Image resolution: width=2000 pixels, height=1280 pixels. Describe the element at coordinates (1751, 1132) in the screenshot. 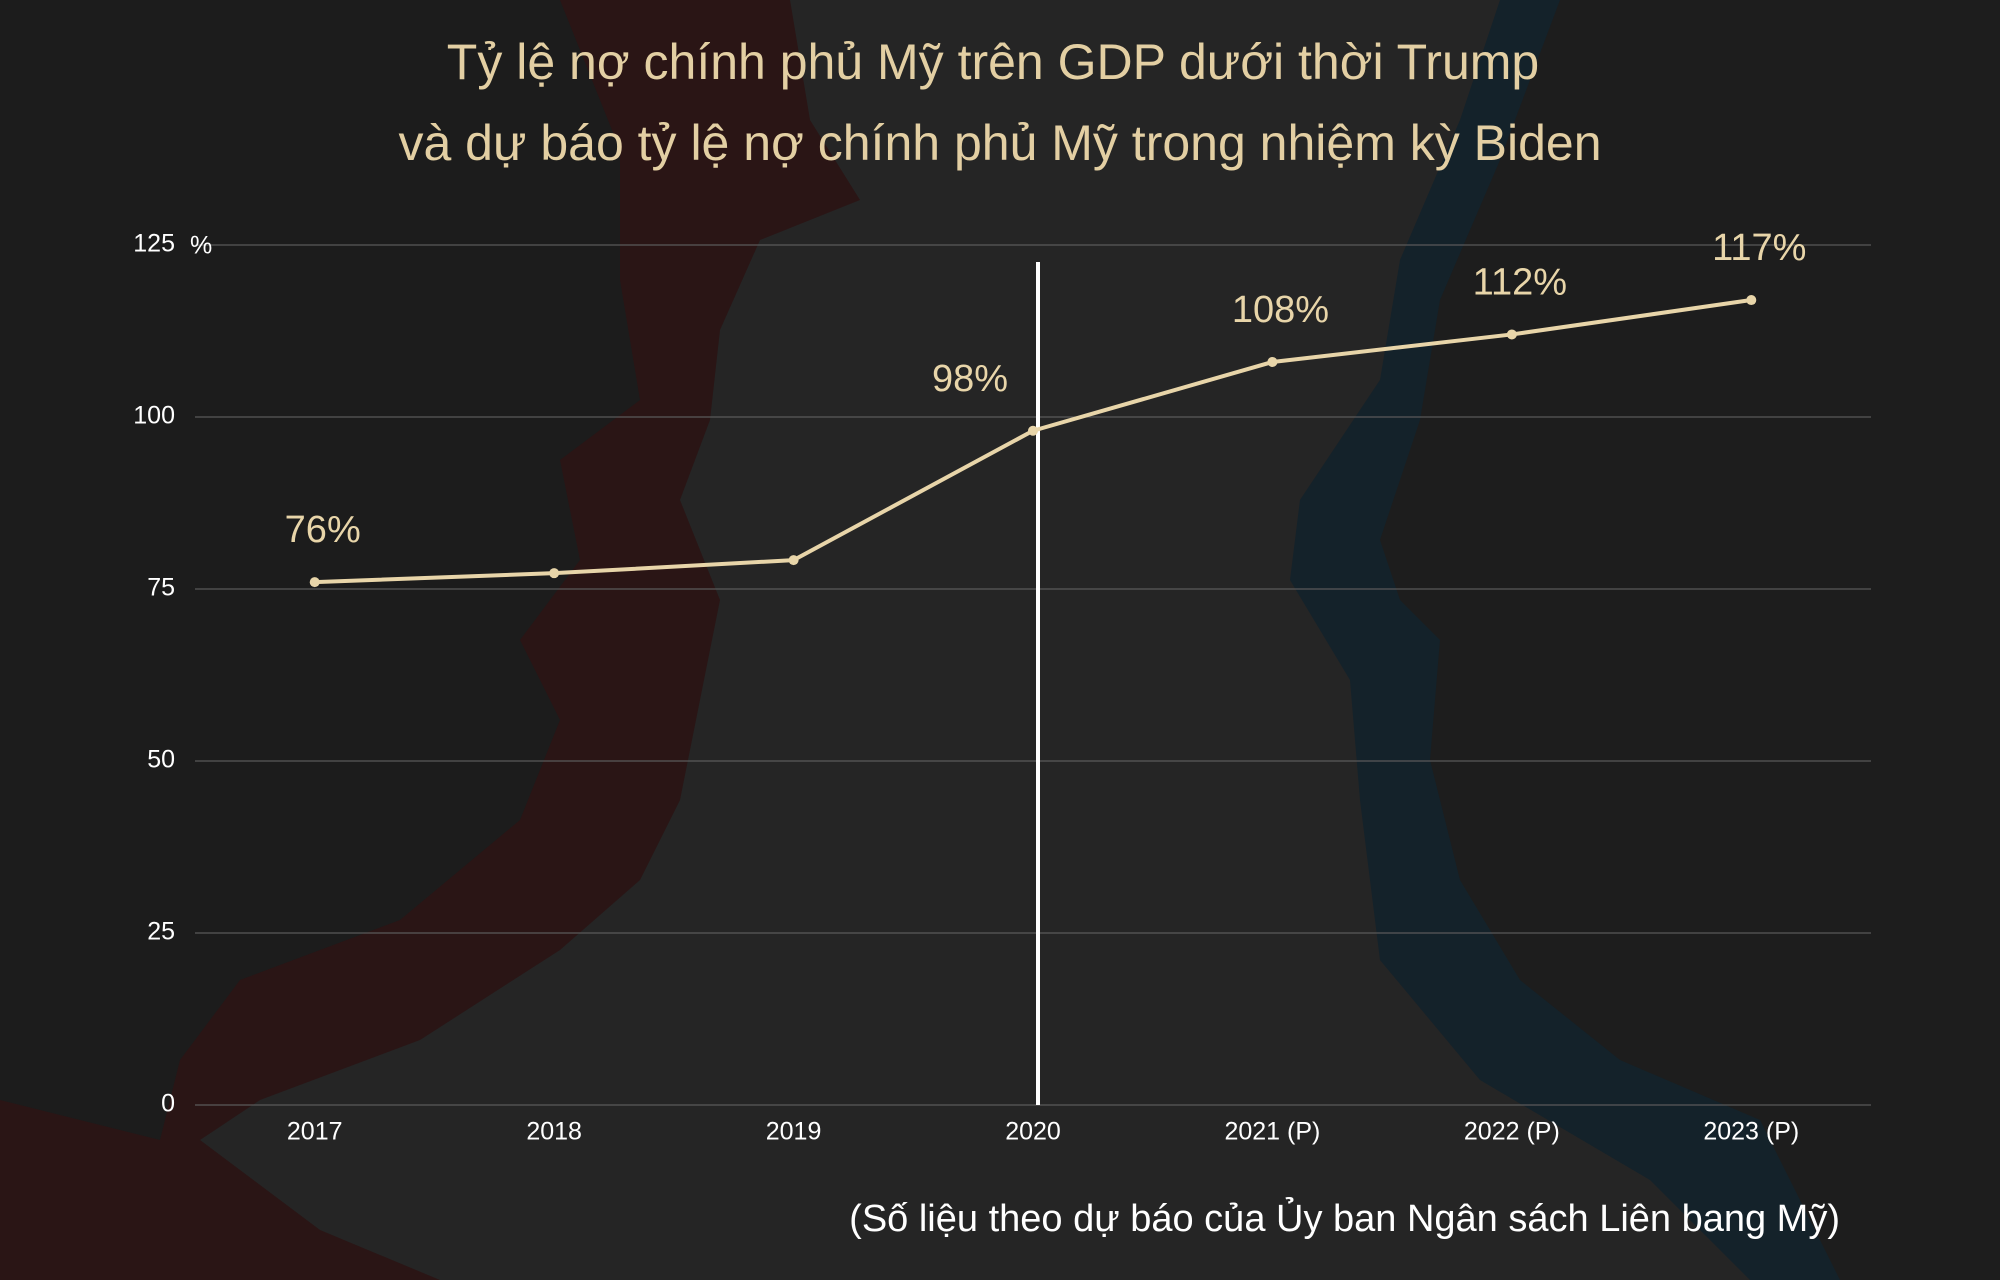

I see `x-tick-label: 2023 (P)` at that location.